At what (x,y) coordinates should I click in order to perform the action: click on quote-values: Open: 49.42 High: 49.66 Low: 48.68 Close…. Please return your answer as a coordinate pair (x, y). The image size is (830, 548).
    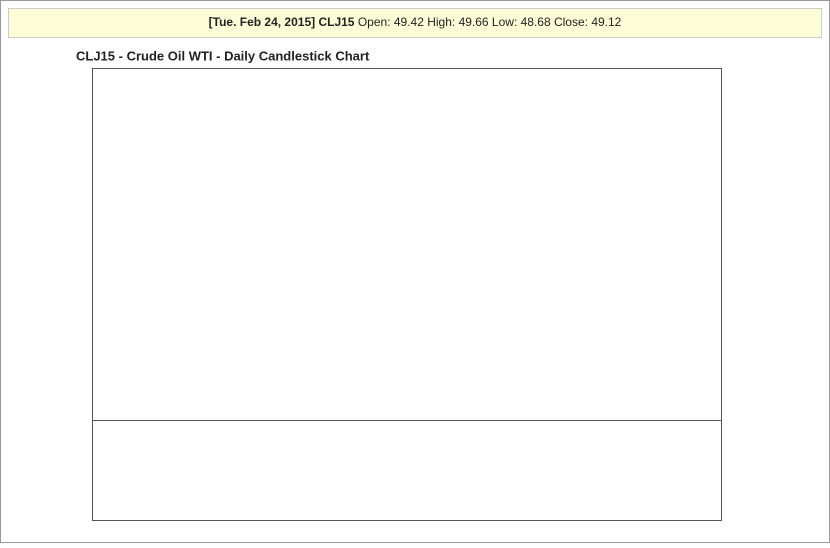
    Looking at the image, I should click on (490, 22).